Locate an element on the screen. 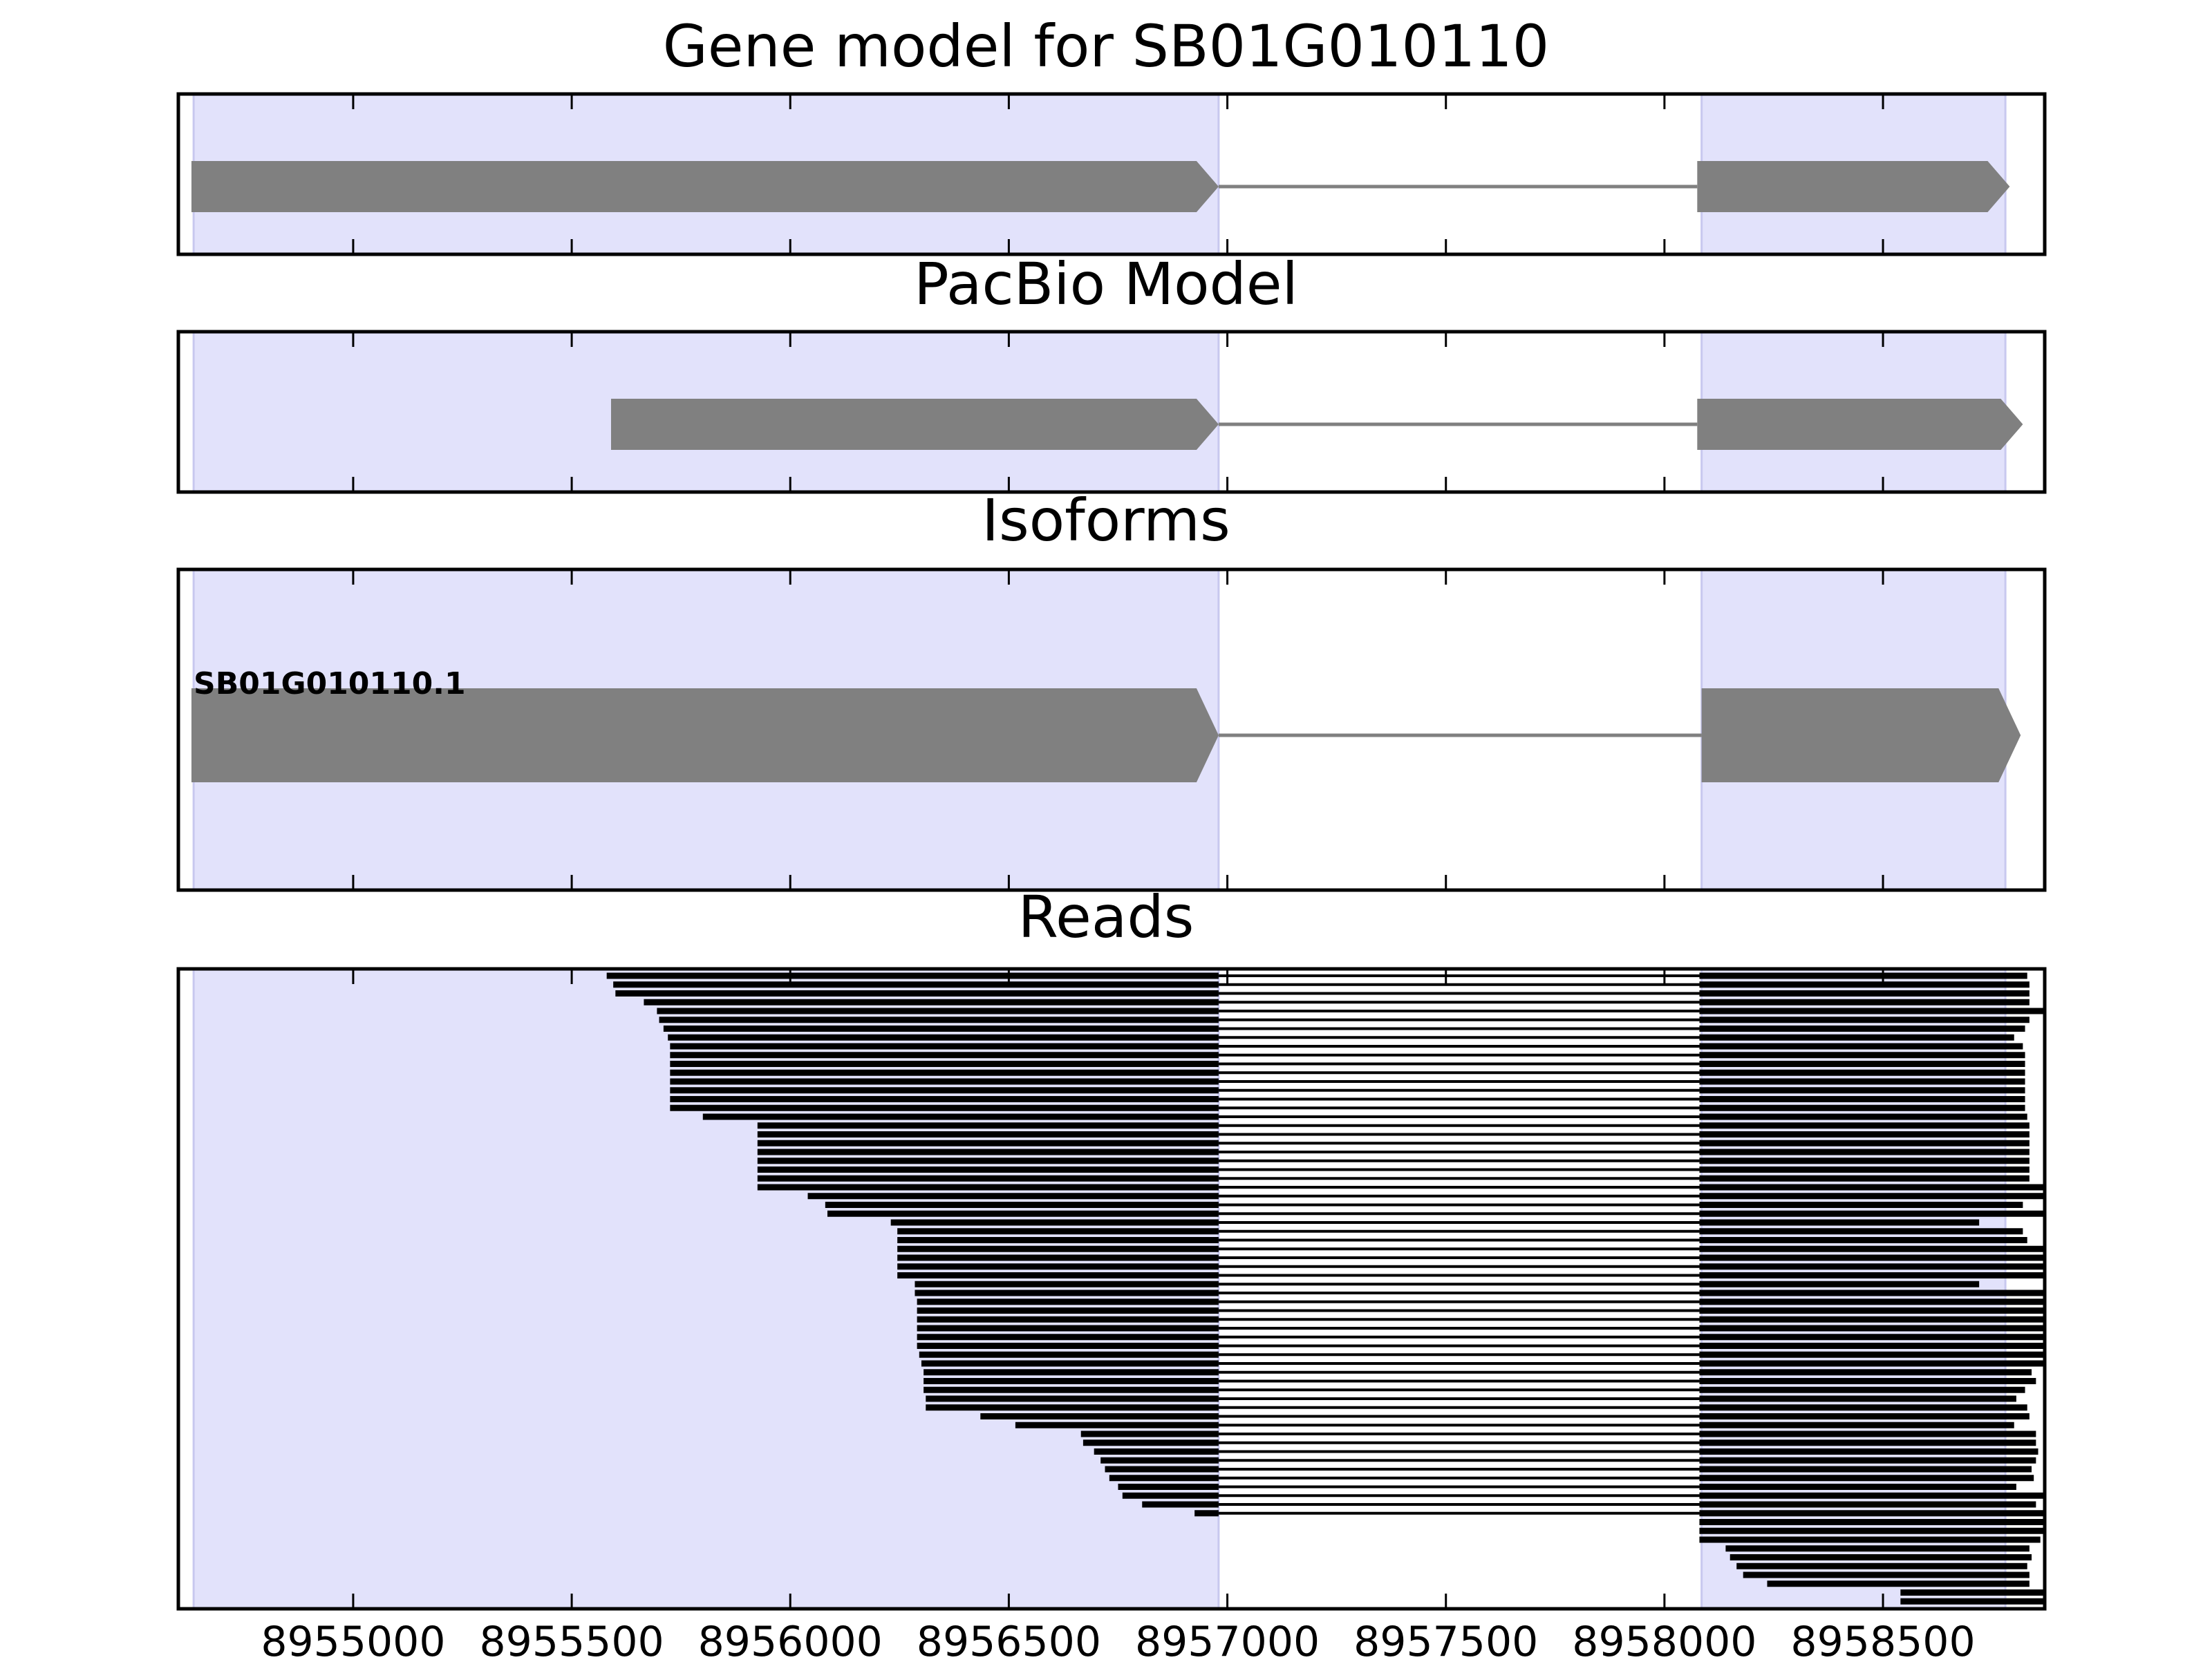 The height and width of the screenshot is (1662, 2212). x-tick-label: 8957000 is located at coordinates (1227, 1638).